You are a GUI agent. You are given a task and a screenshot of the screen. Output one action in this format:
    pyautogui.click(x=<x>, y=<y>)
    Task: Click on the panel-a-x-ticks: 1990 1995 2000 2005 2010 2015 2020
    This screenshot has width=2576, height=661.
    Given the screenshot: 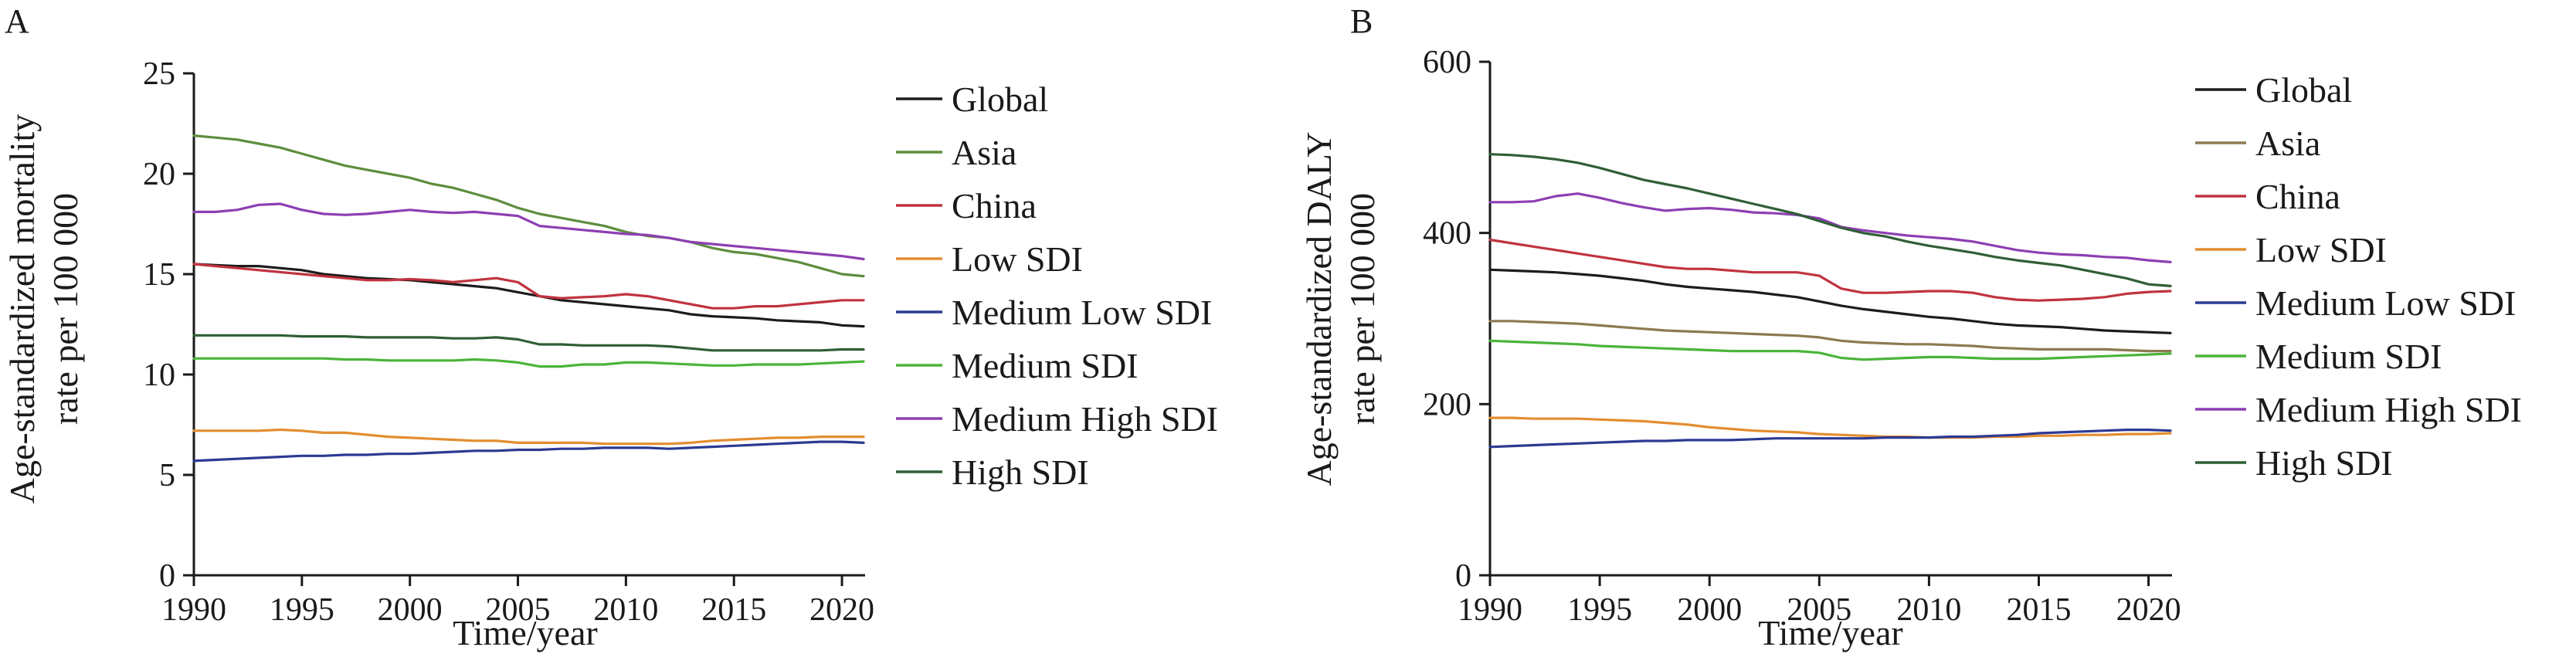 What is the action you would take?
    pyautogui.click(x=517, y=601)
    